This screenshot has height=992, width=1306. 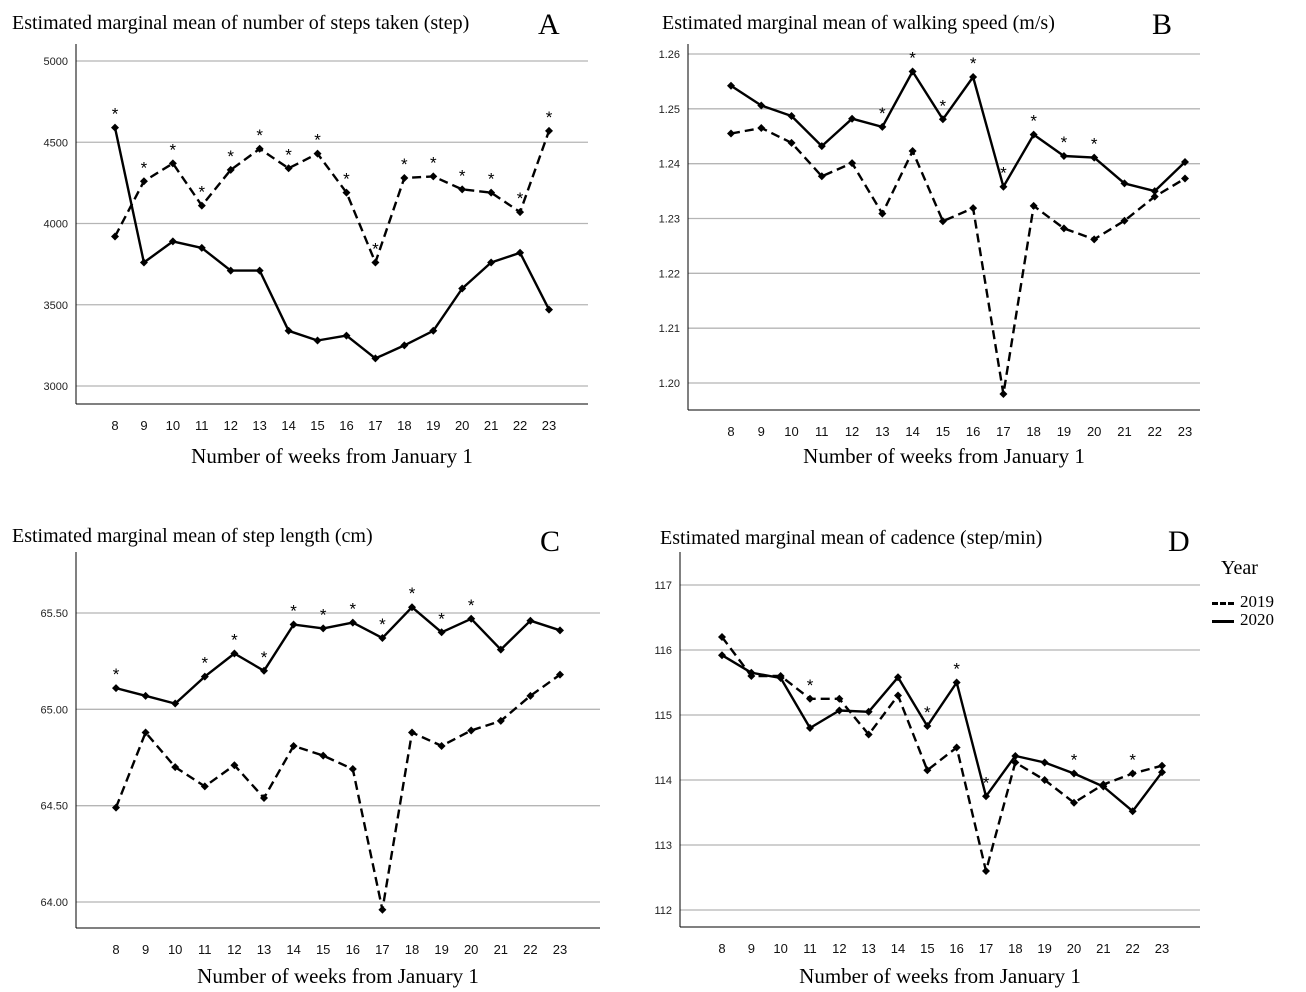 I want to click on panel-b-xtick-label: 8, so click(x=730, y=431).